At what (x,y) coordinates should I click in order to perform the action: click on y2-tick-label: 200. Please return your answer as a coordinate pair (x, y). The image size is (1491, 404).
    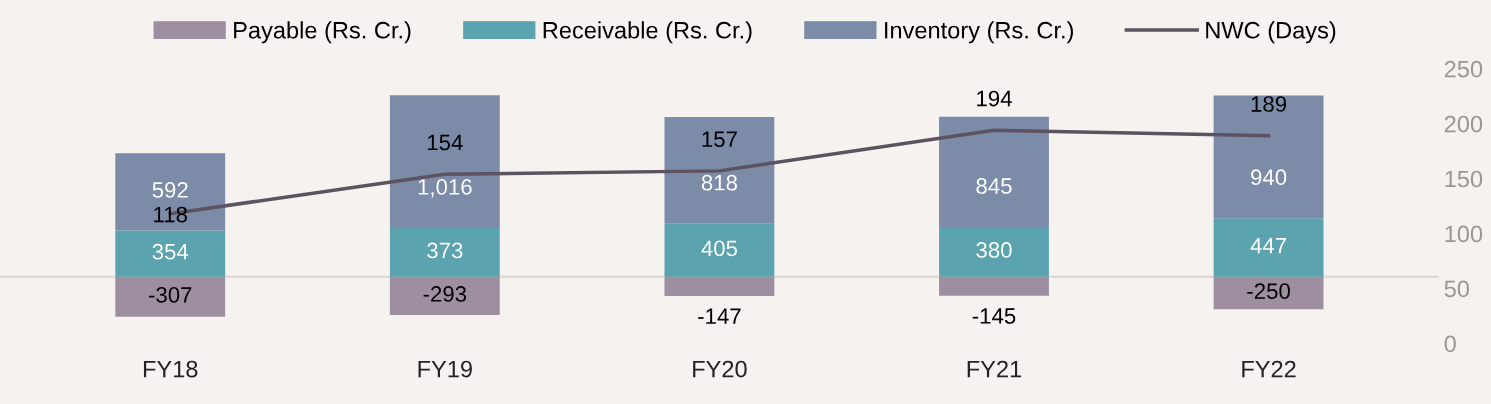
    Looking at the image, I should click on (1463, 124).